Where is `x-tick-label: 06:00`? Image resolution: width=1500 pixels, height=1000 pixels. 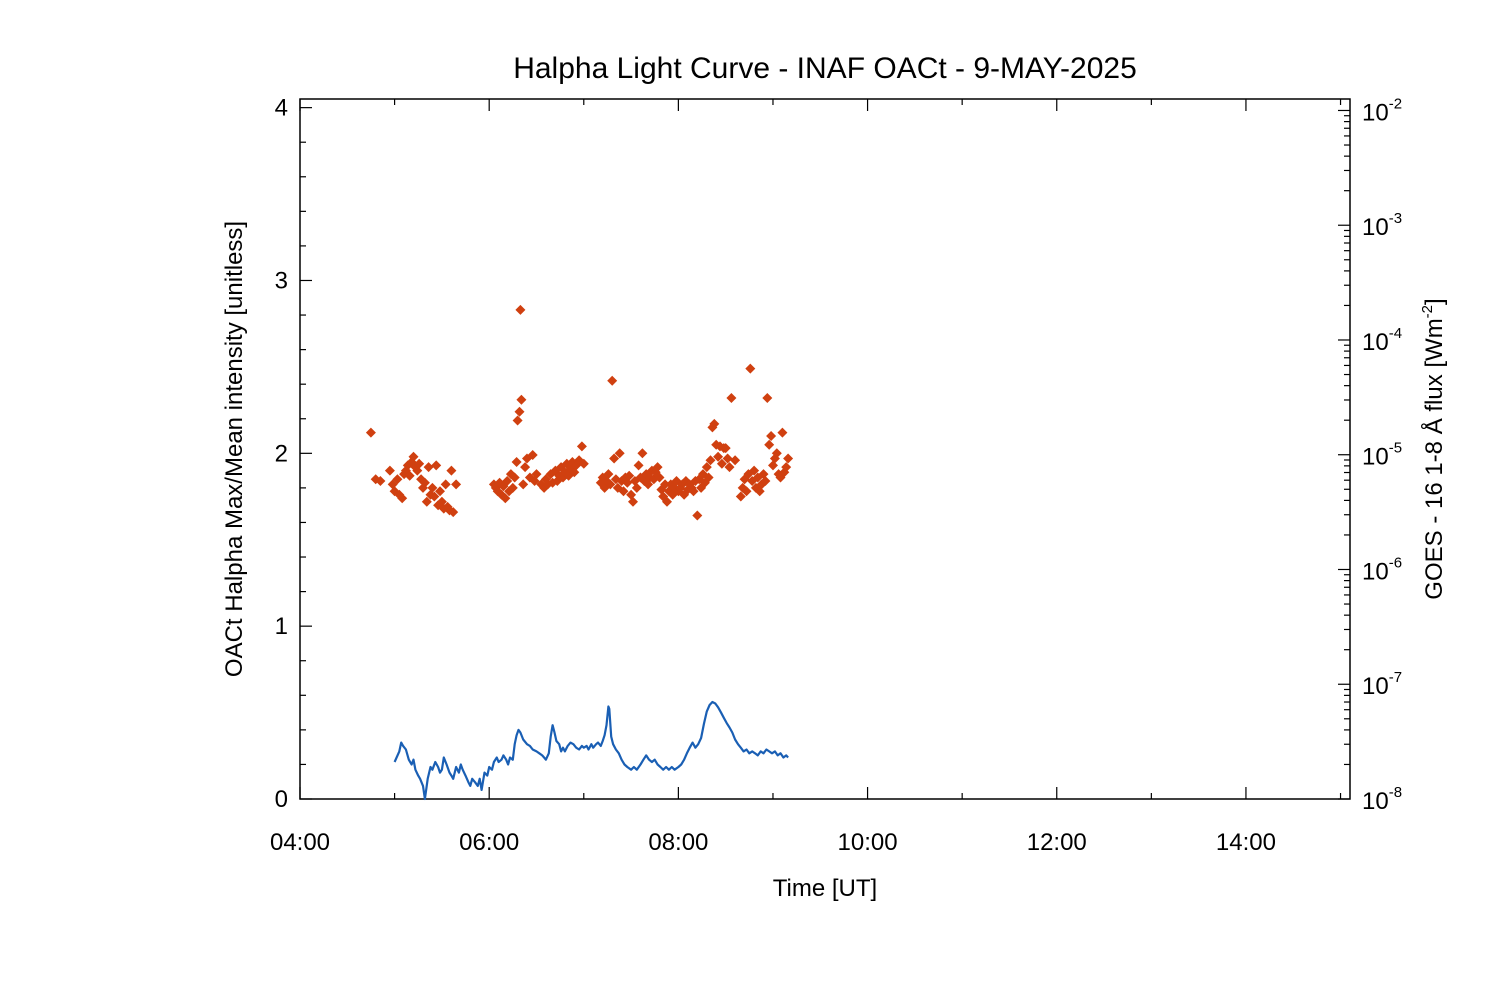 x-tick-label: 06:00 is located at coordinates (489, 842).